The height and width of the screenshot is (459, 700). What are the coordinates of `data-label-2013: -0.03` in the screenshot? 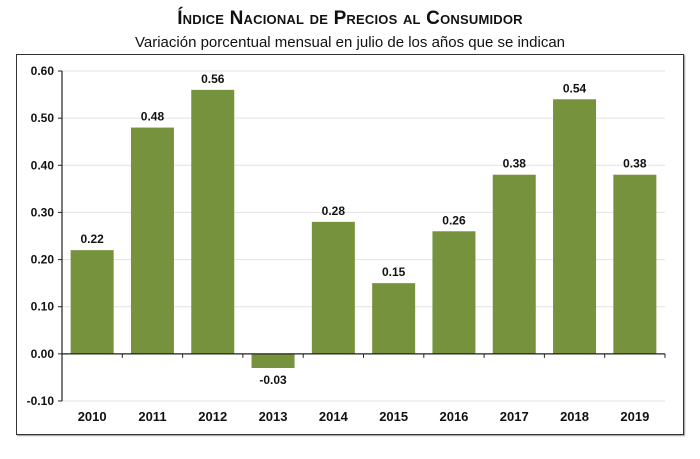 It's located at (273, 380).